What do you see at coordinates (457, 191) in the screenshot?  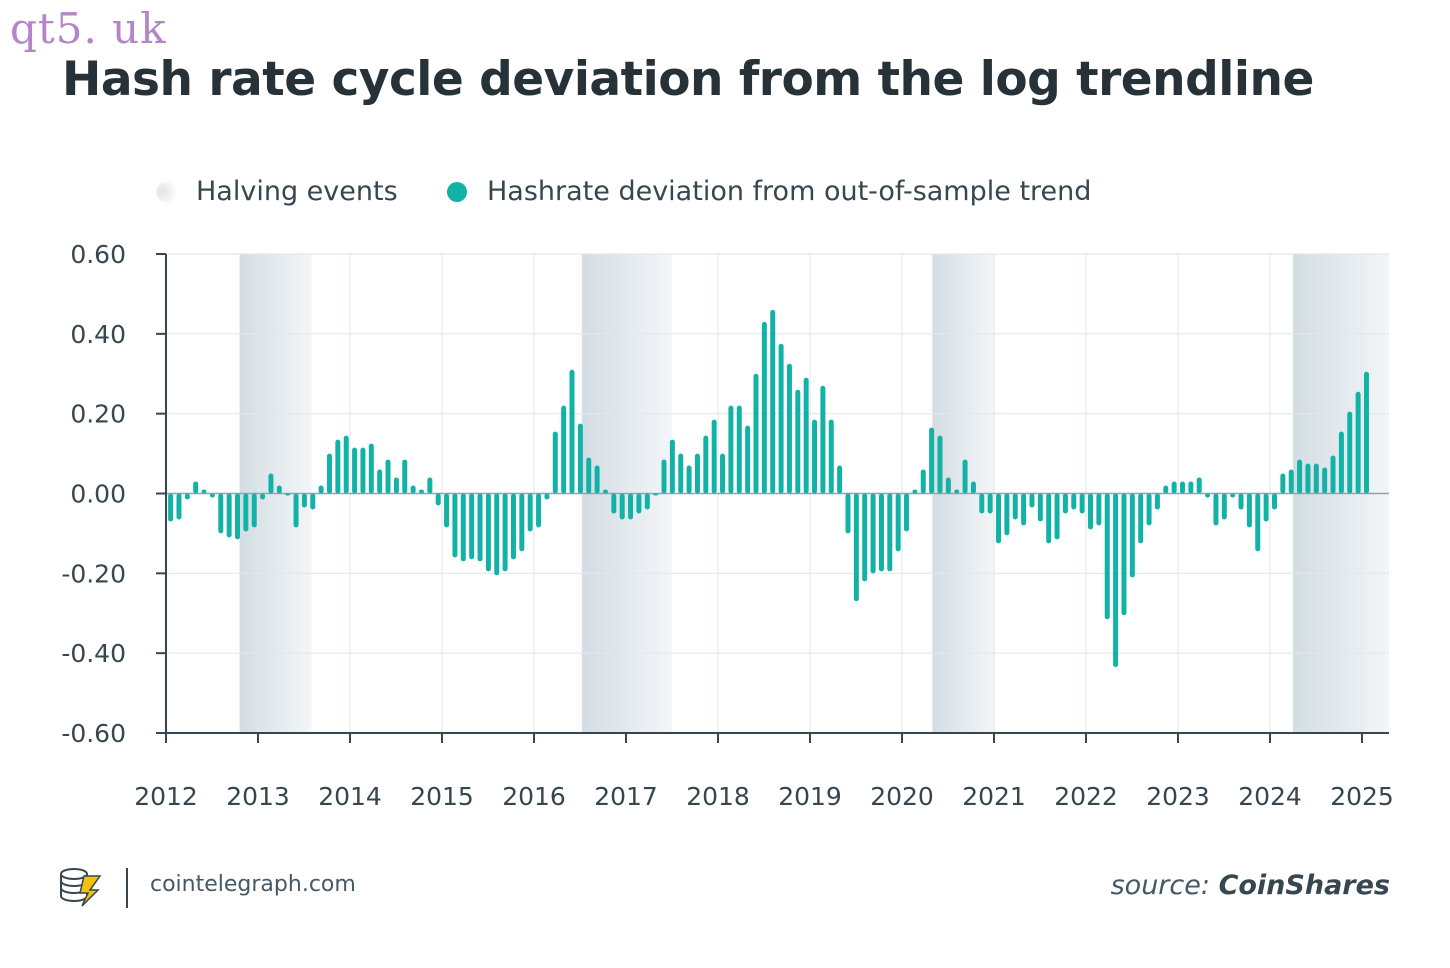 I see `legend-swatch-hashrate` at bounding box center [457, 191].